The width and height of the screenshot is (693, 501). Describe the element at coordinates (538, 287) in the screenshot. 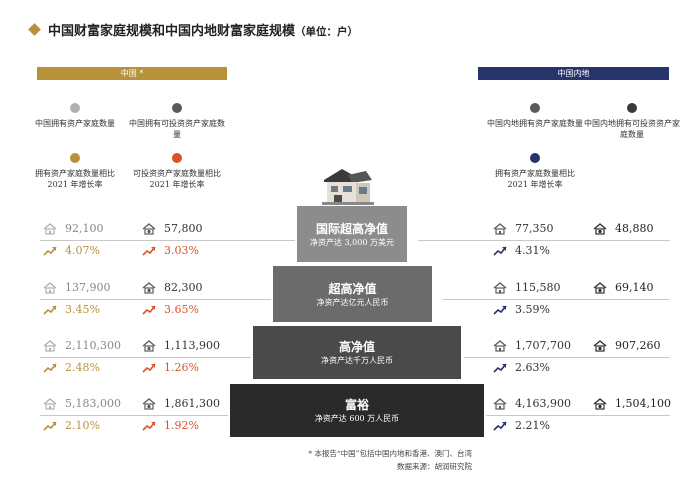

I see `value-text: 115,580` at that location.